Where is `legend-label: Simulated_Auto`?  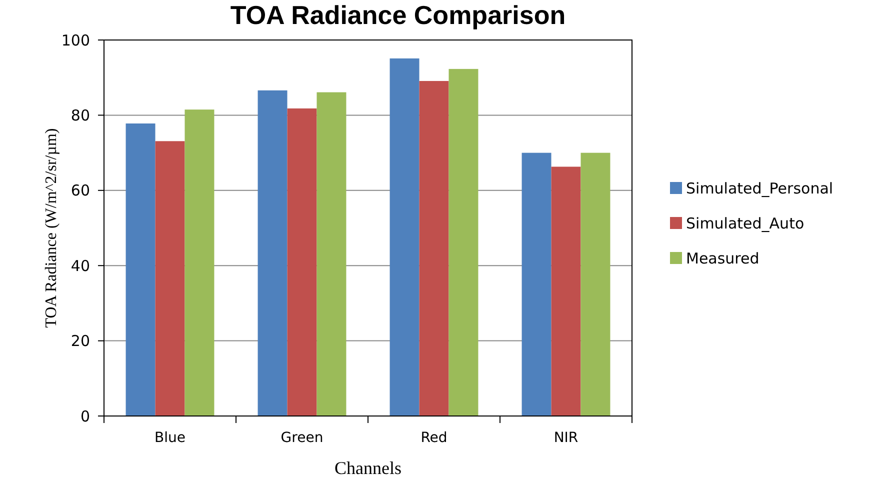
legend-label: Simulated_Auto is located at coordinates (745, 223).